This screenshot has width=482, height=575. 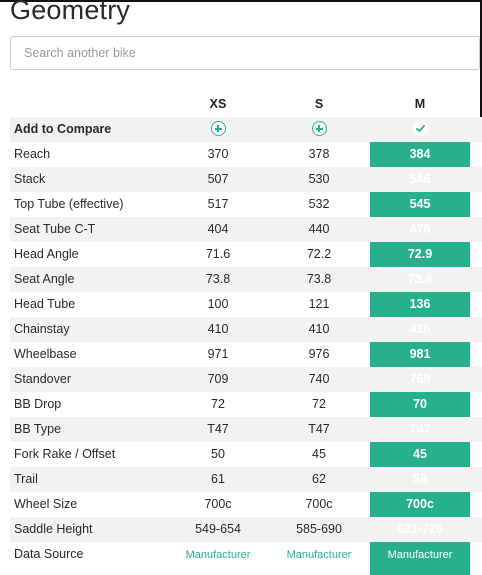 I want to click on value-s: T47, so click(x=319, y=429).